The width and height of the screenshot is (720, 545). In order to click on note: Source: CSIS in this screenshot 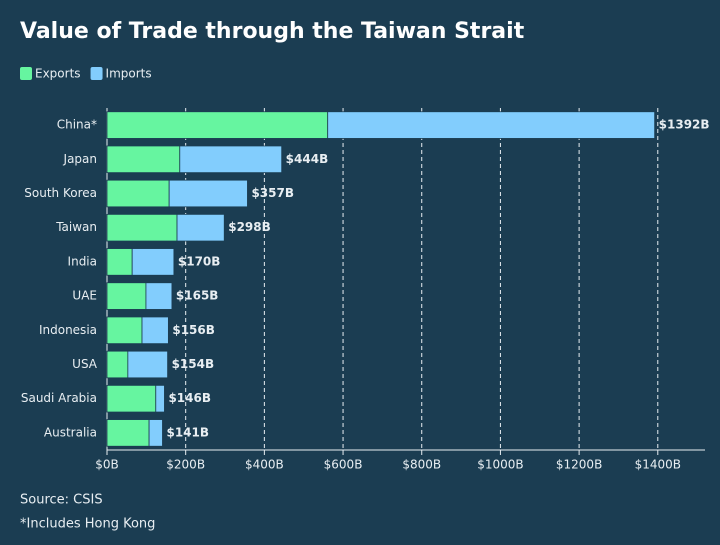, I will do `click(61, 500)`.